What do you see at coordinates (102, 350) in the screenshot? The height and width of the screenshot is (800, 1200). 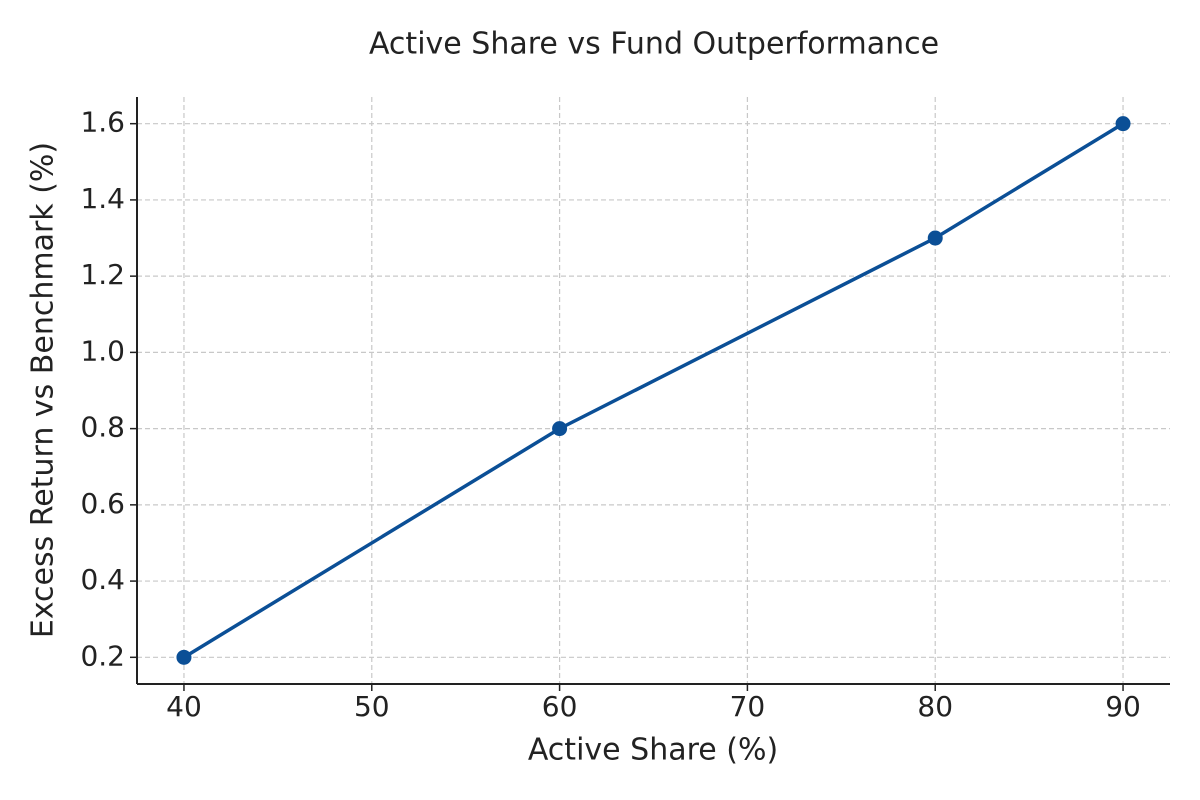 I see `y-tick-label: 1.0` at bounding box center [102, 350].